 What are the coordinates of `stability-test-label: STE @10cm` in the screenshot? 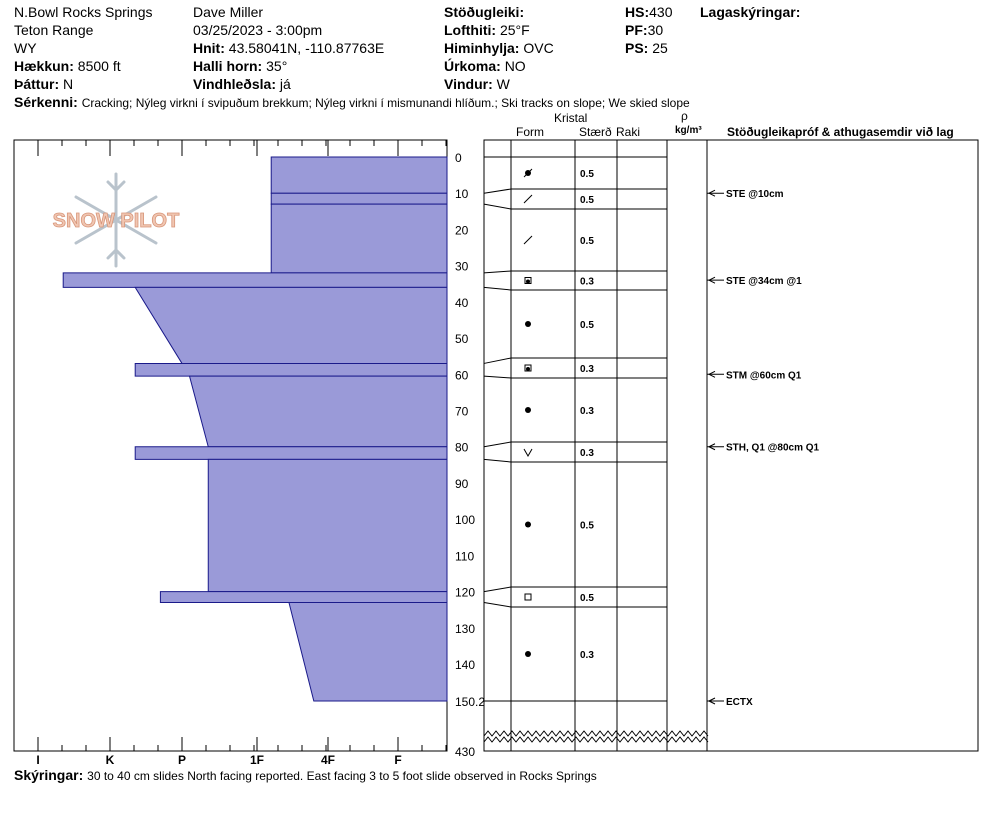 It's located at (755, 194).